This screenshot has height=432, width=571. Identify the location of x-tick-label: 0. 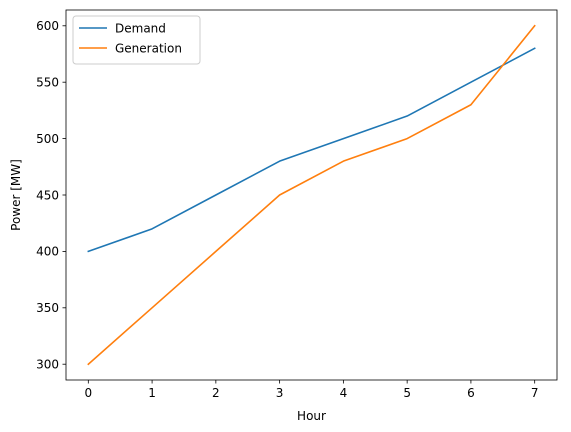
(88, 393).